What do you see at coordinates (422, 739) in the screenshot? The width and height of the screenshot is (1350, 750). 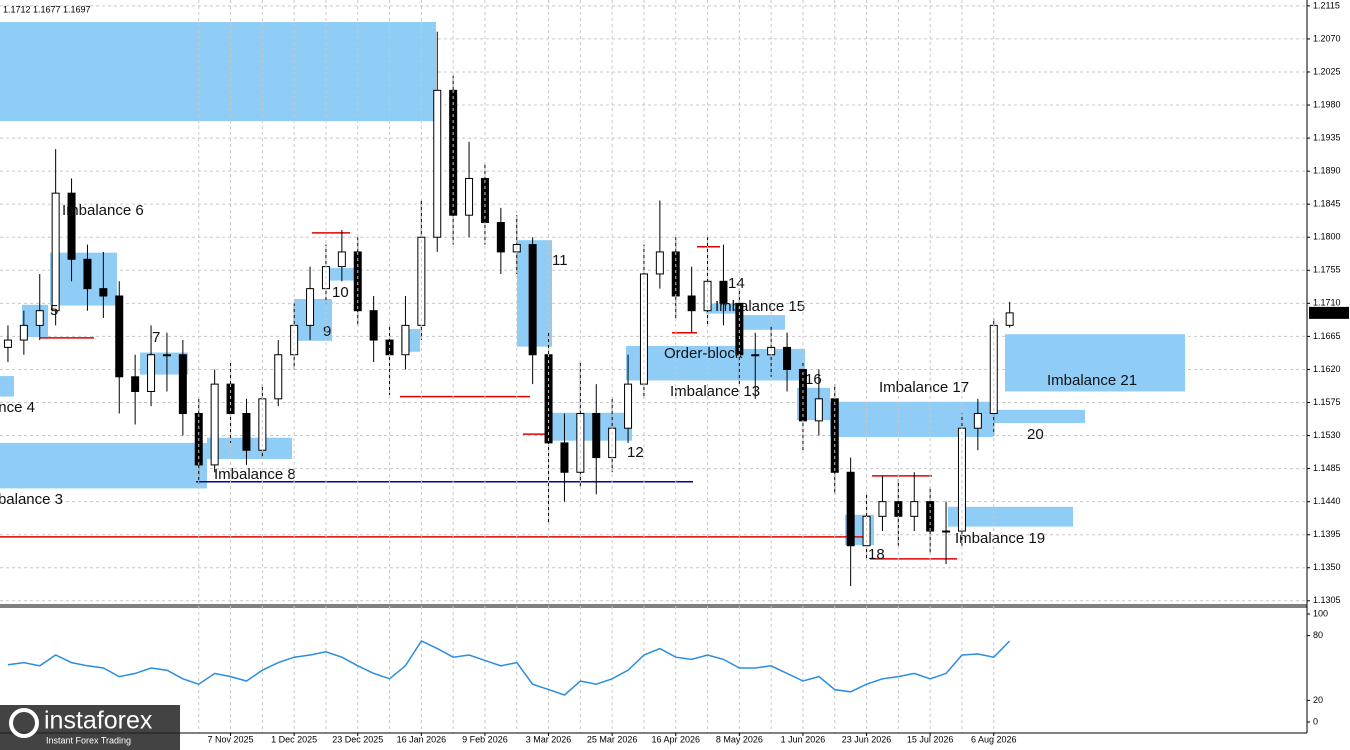 I see `x-tick-label: 16 Jan 2026` at bounding box center [422, 739].